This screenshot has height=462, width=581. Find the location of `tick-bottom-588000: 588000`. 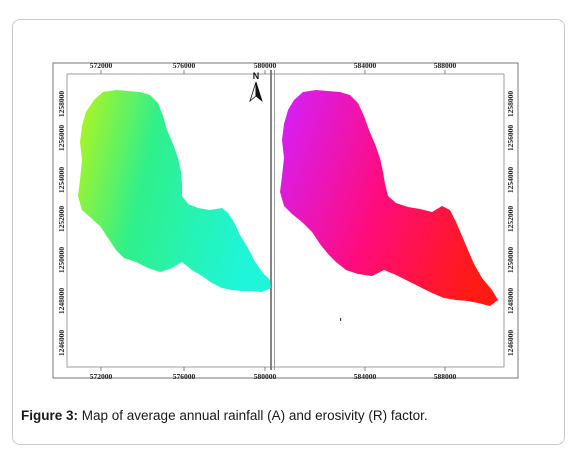

tick-bottom-588000: 588000 is located at coordinates (445, 376).